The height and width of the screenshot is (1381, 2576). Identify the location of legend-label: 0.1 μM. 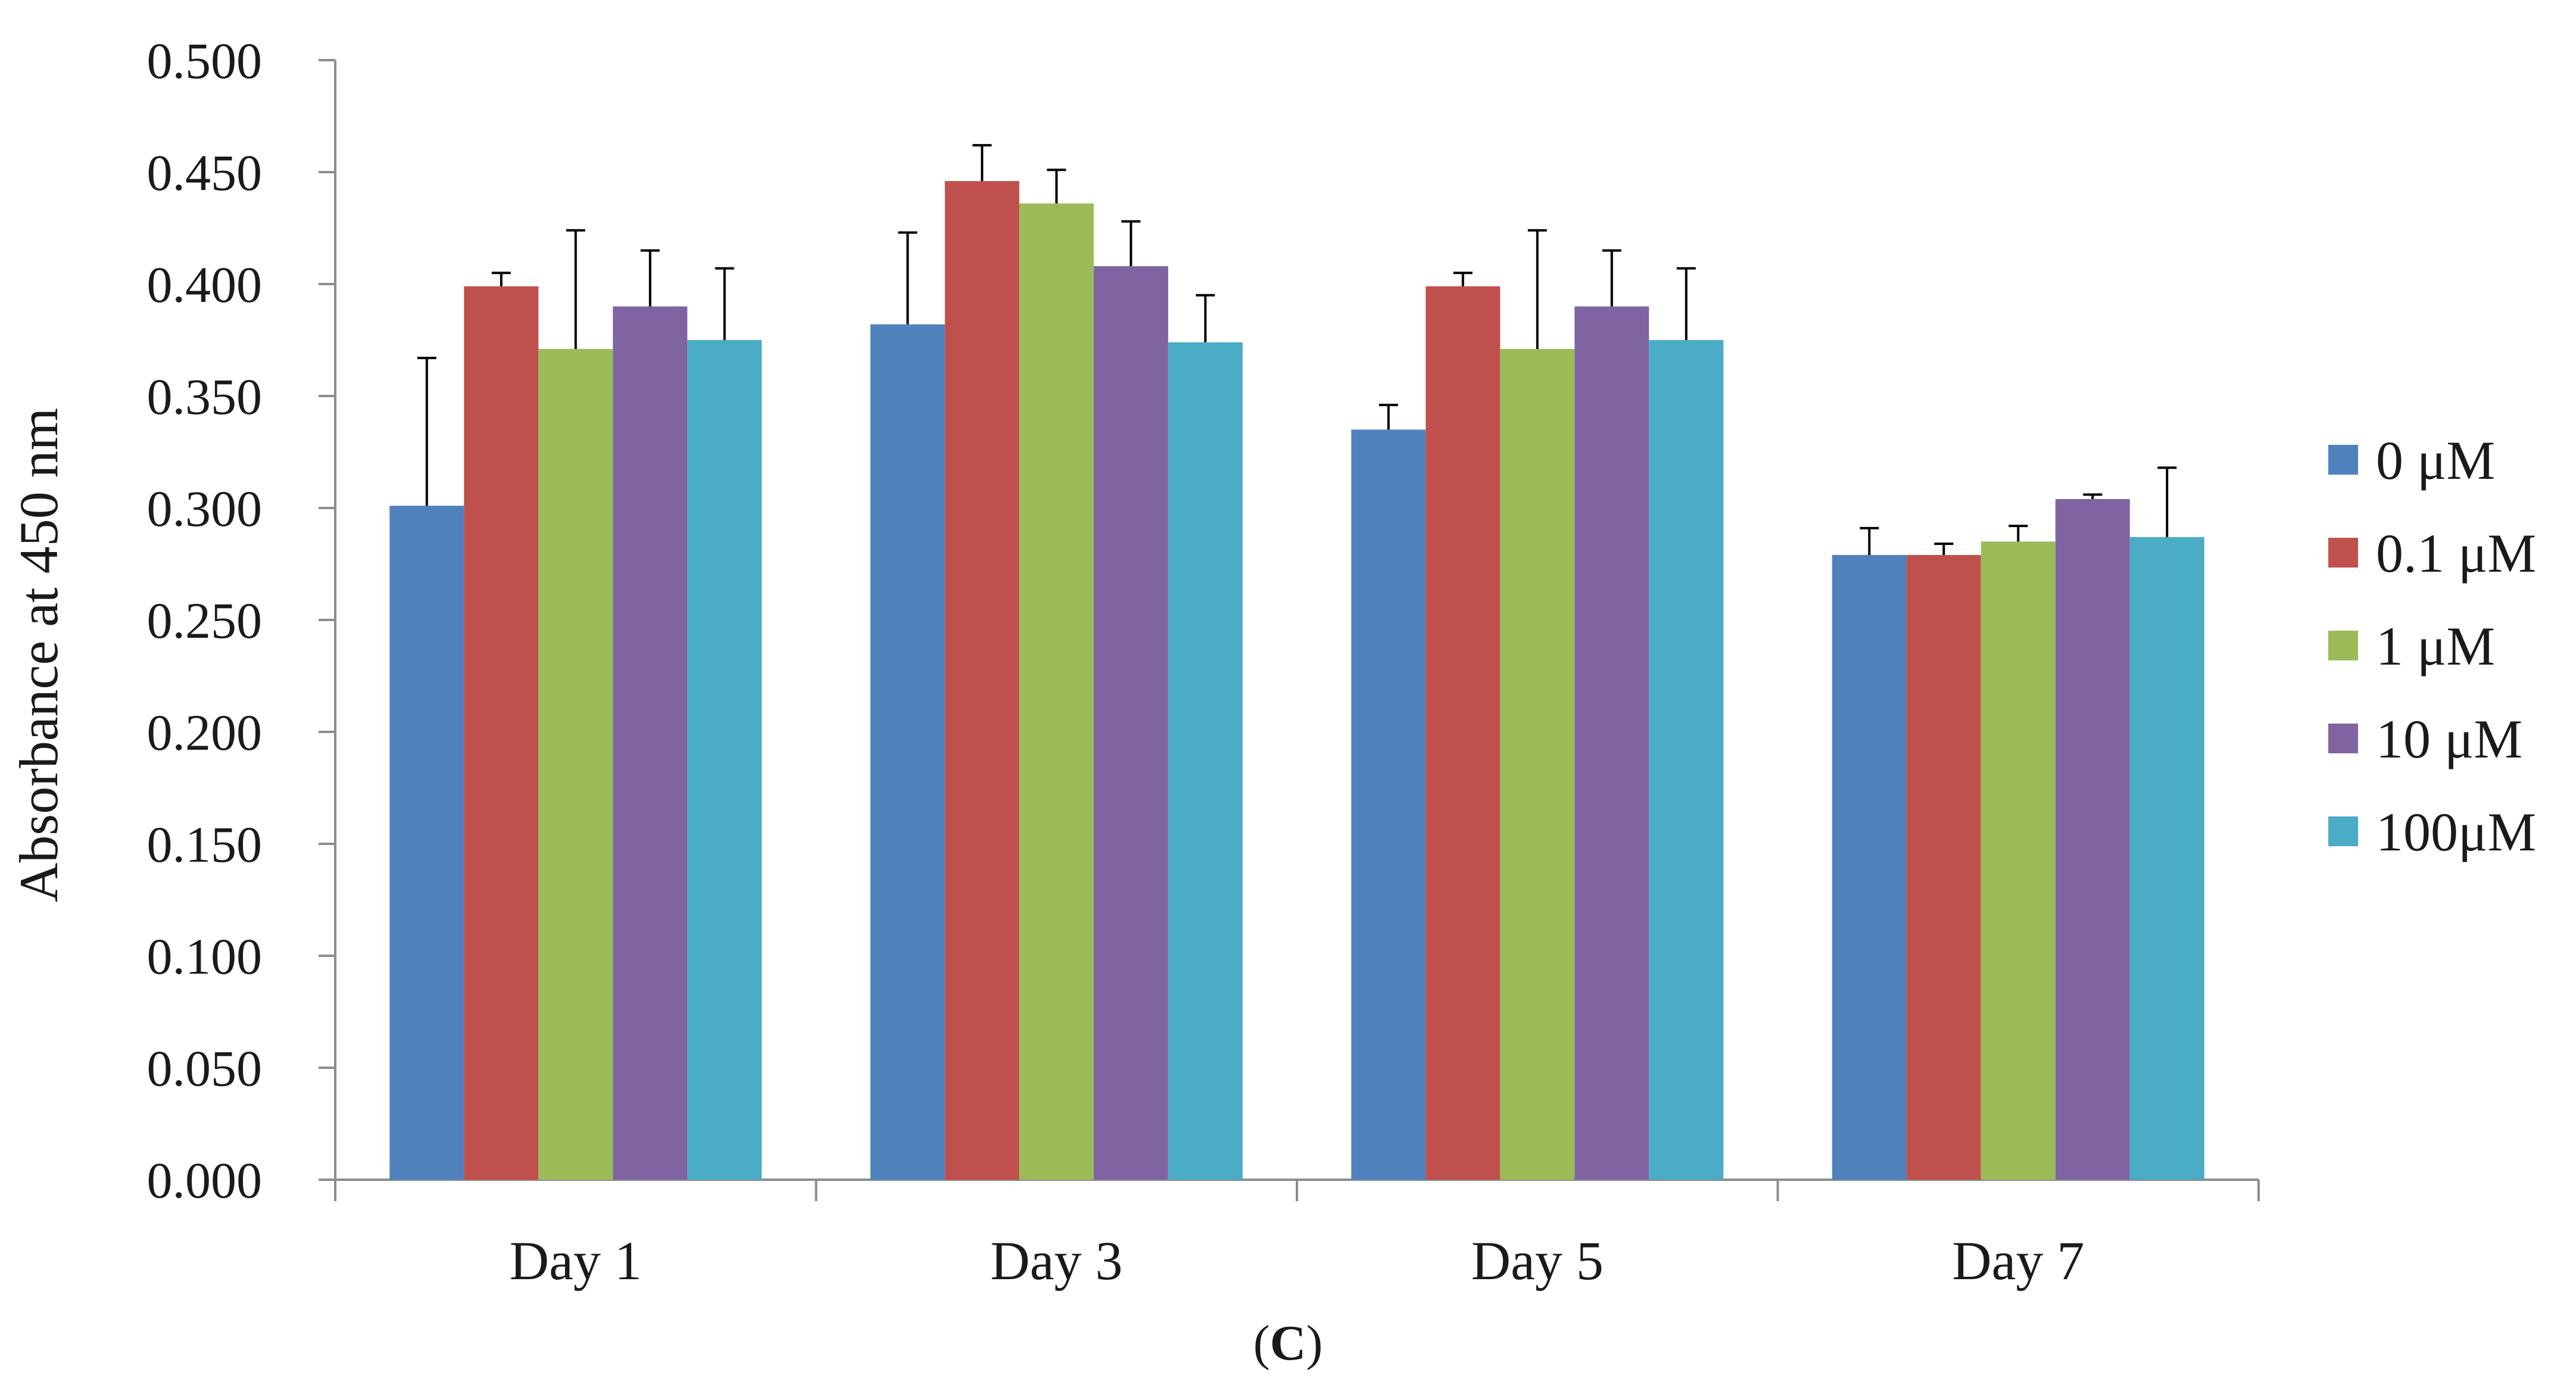
(2456, 553).